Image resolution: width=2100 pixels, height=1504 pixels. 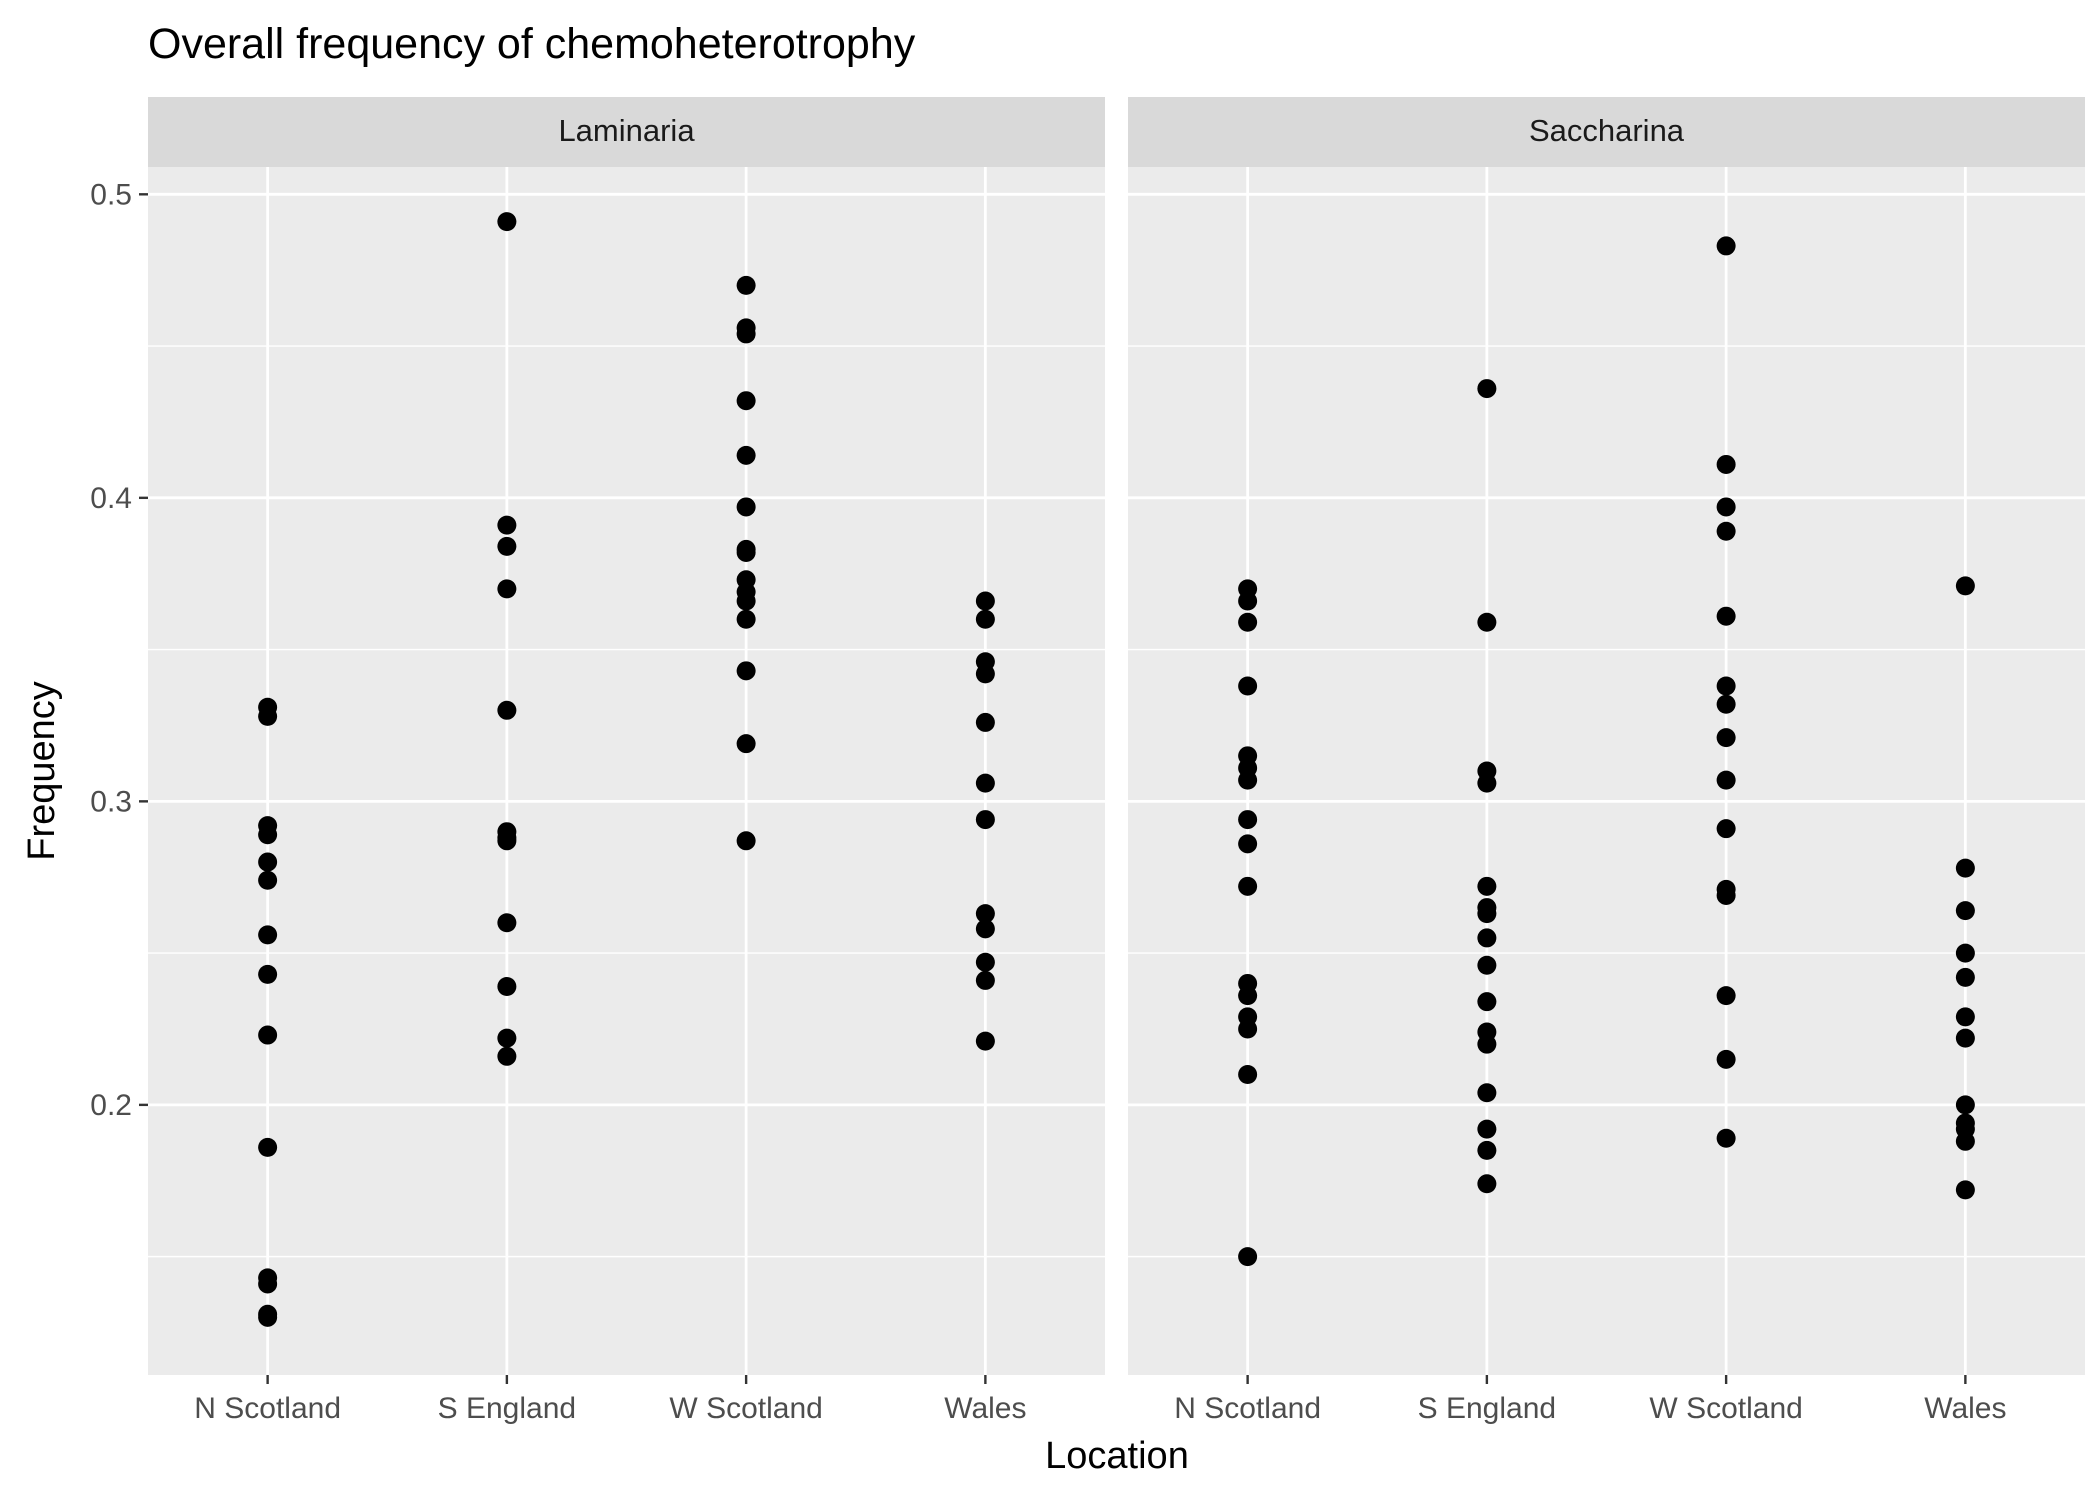 I want to click on facet-strip, so click(x=626, y=132).